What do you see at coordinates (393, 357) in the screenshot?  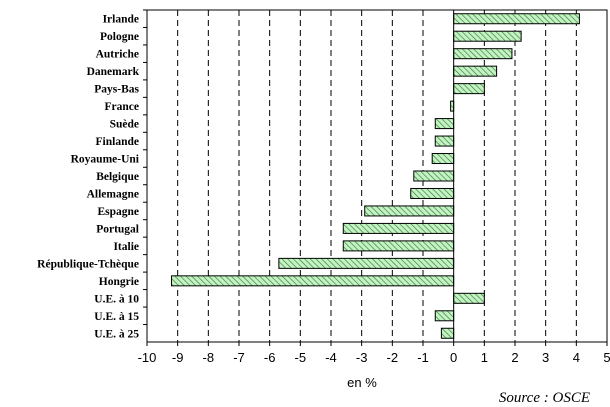 I see `x-tick-label: -2` at bounding box center [393, 357].